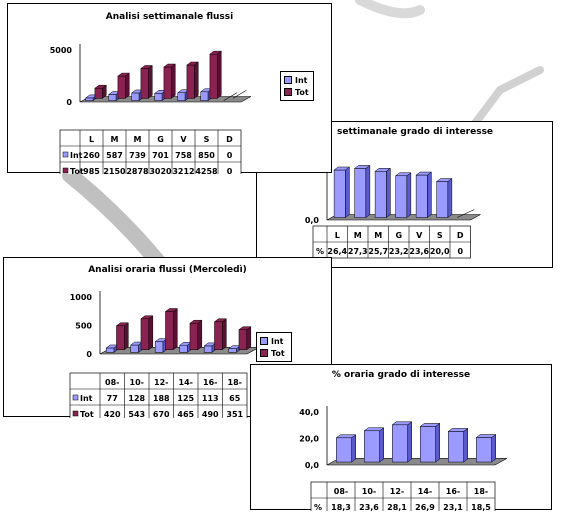  I want to click on data-label: 20,0, so click(440, 251).